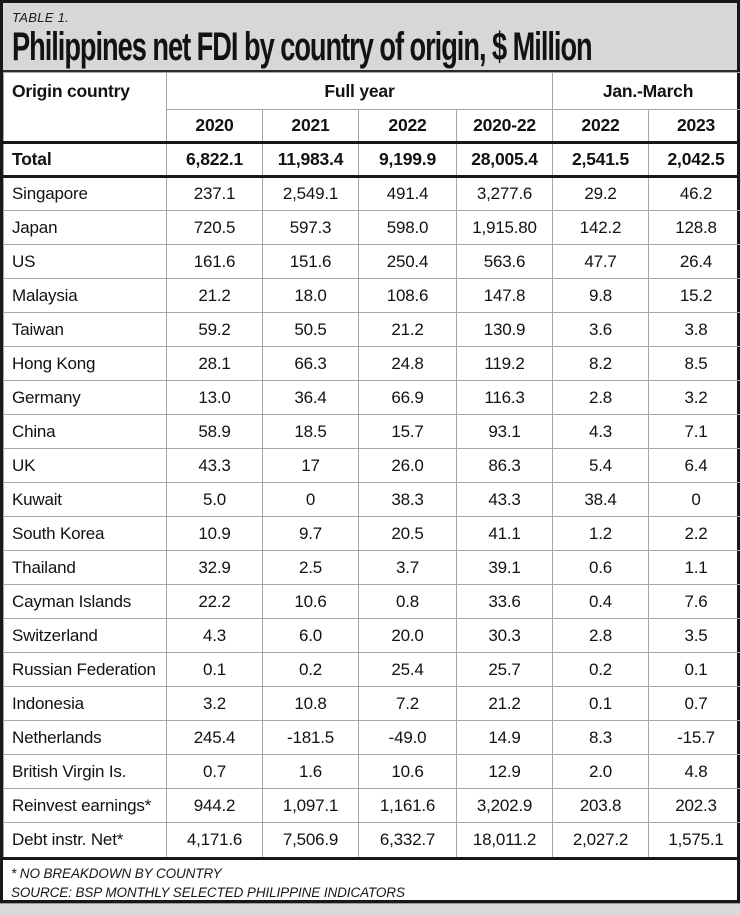 The width and height of the screenshot is (740, 915). Describe the element at coordinates (407, 295) in the screenshot. I see `cell-value: 108.6` at that location.